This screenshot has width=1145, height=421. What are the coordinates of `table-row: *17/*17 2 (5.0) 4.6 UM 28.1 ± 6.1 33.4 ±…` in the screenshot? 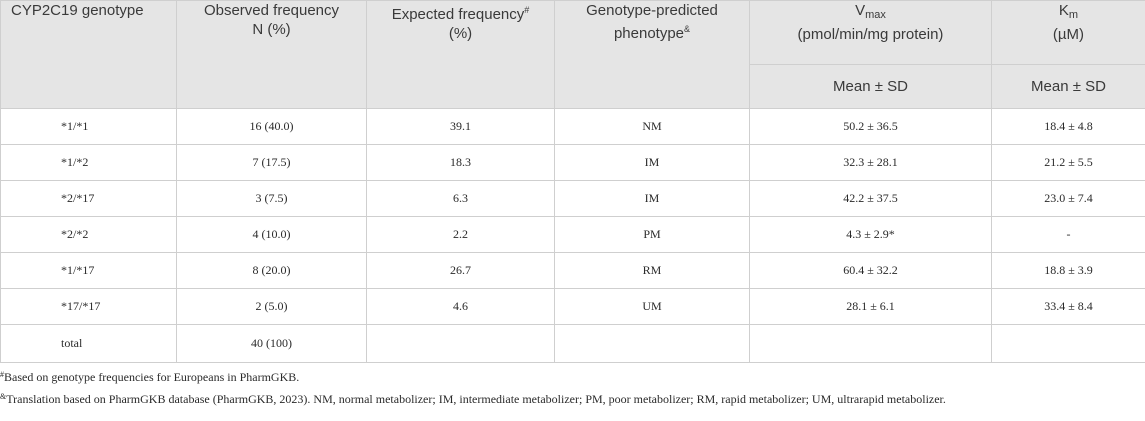 It's located at (572, 306).